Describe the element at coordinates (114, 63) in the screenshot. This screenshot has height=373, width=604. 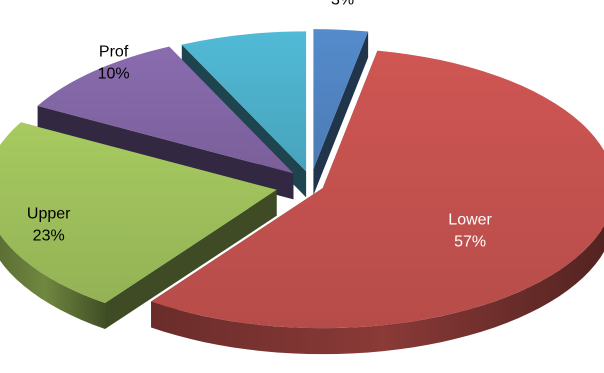
I see `slice-label-prof: Prof 10%` at that location.